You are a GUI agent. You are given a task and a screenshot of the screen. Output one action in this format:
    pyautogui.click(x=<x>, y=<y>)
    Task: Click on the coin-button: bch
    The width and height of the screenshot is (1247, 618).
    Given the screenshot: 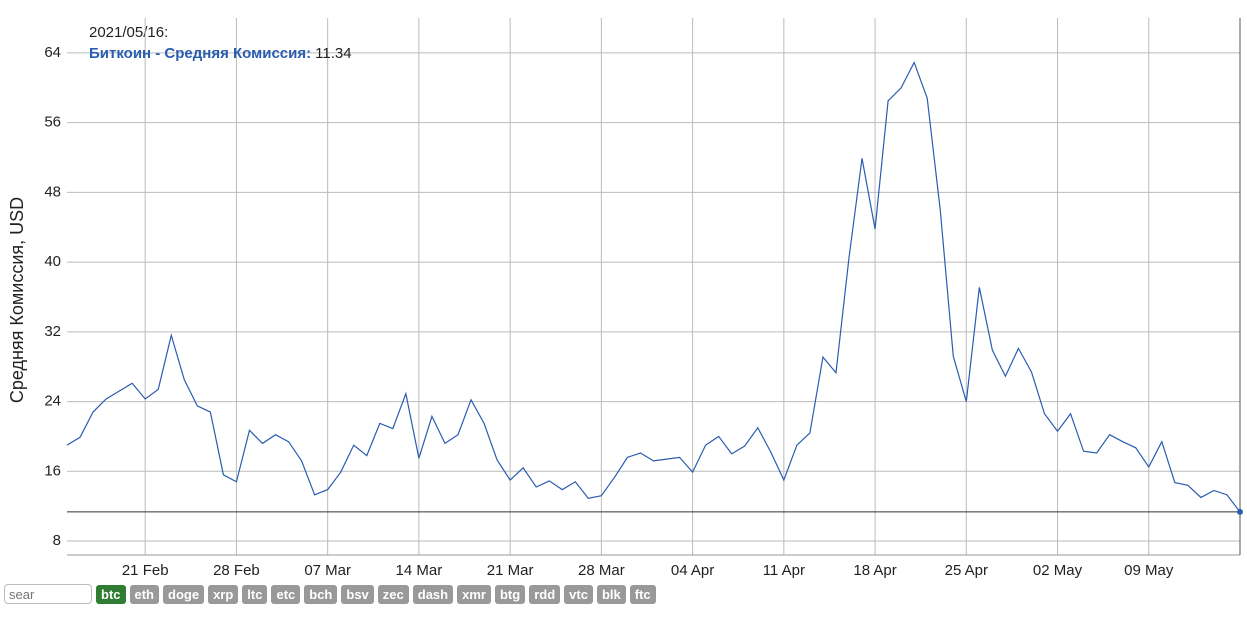 What is the action you would take?
    pyautogui.click(x=321, y=594)
    